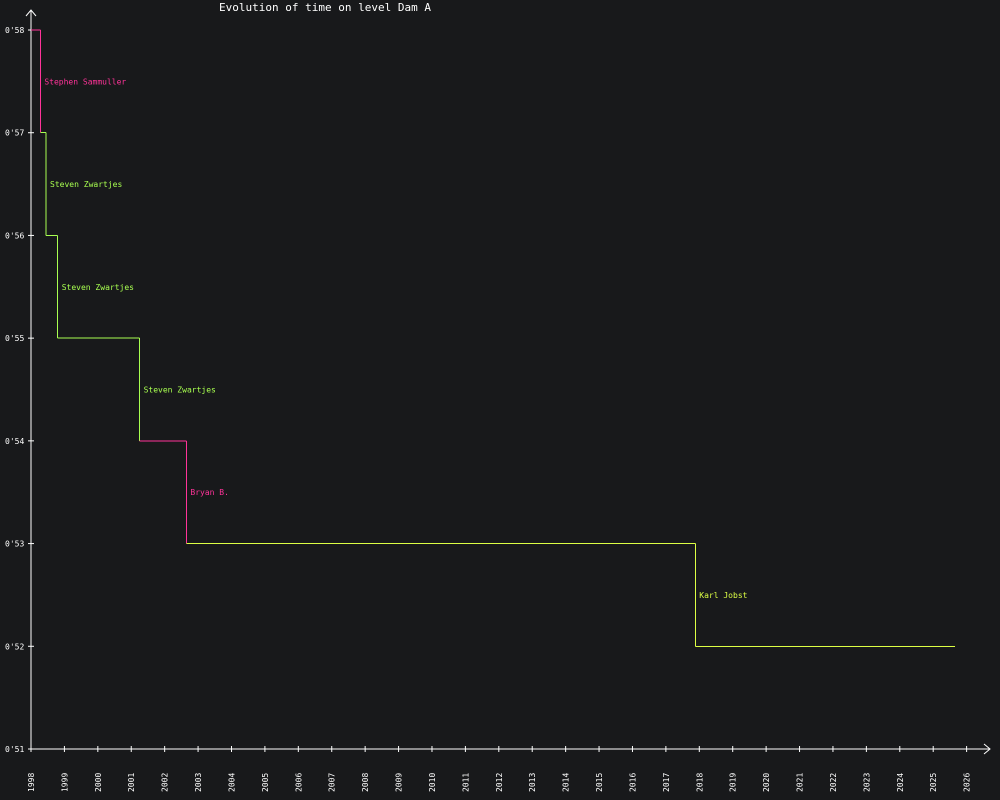 This screenshot has width=1000, height=800. Describe the element at coordinates (31, 782) in the screenshot. I see `x-tick-label: 1998` at that location.